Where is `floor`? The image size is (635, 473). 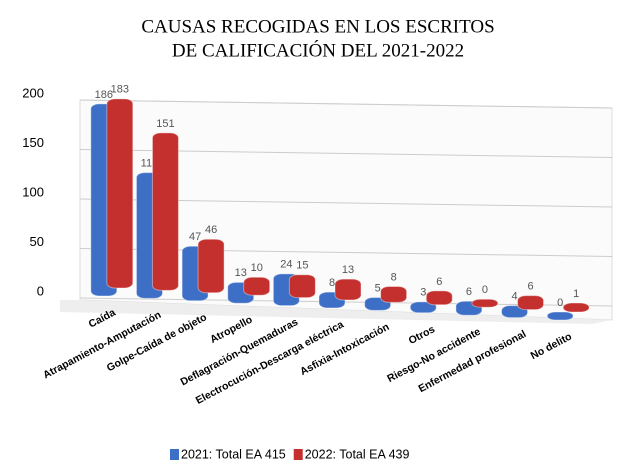 floor is located at coordinates (336, 312).